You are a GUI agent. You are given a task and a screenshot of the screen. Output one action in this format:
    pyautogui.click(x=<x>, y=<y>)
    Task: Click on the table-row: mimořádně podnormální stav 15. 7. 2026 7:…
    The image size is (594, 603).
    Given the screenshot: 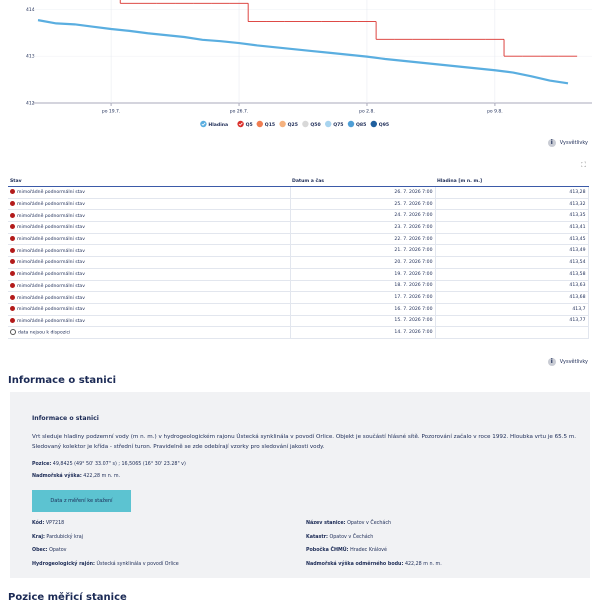 What is the action you would take?
    pyautogui.click(x=298, y=321)
    